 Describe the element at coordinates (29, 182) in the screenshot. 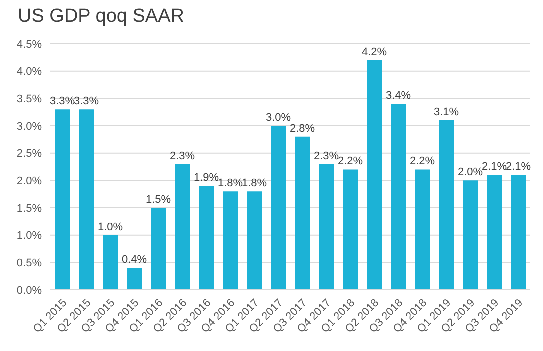

I see `y-tick-label: 2.0%` at that location.